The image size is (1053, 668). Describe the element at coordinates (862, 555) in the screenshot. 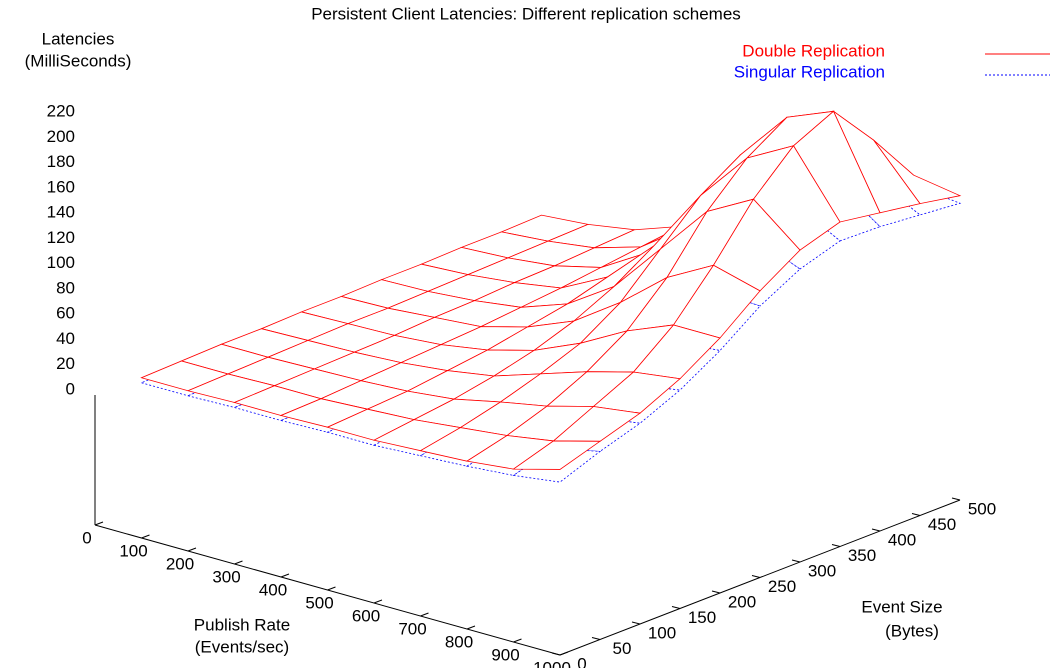

I see `y-tick-label: 350` at that location.